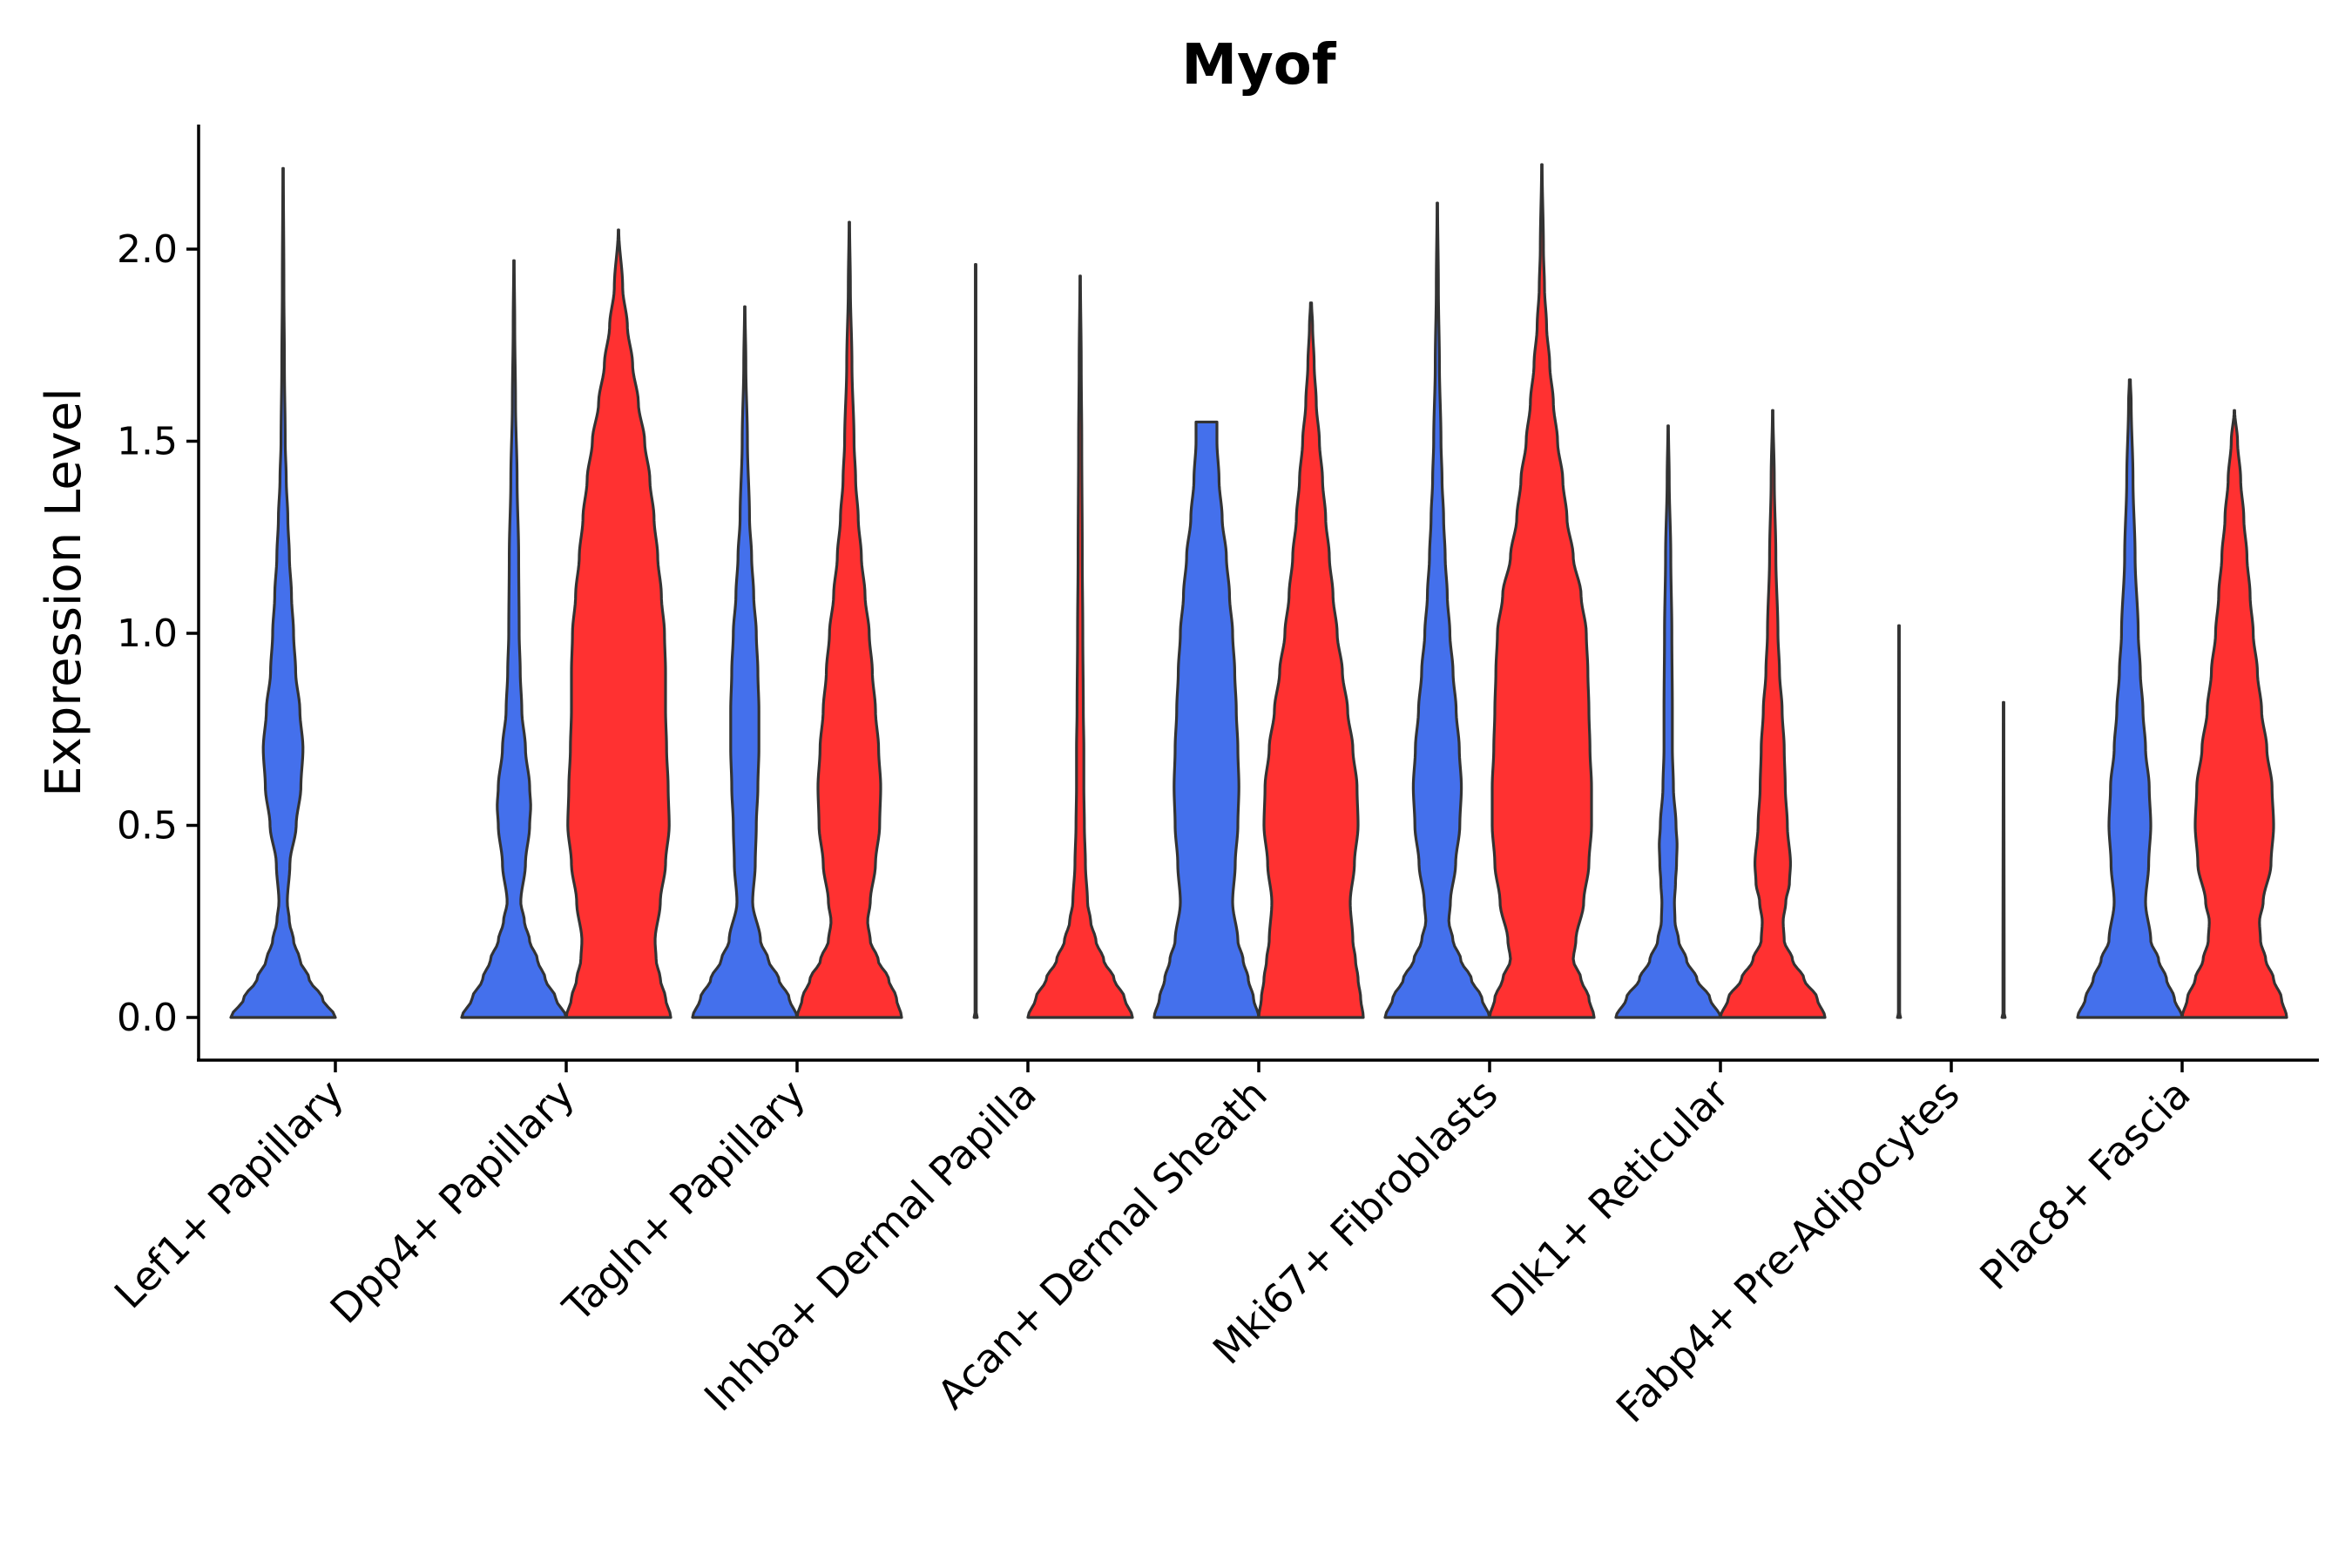 The image size is (2352, 1568). Describe the element at coordinates (147, 634) in the screenshot. I see `y-tick-label: 1.0` at that location.